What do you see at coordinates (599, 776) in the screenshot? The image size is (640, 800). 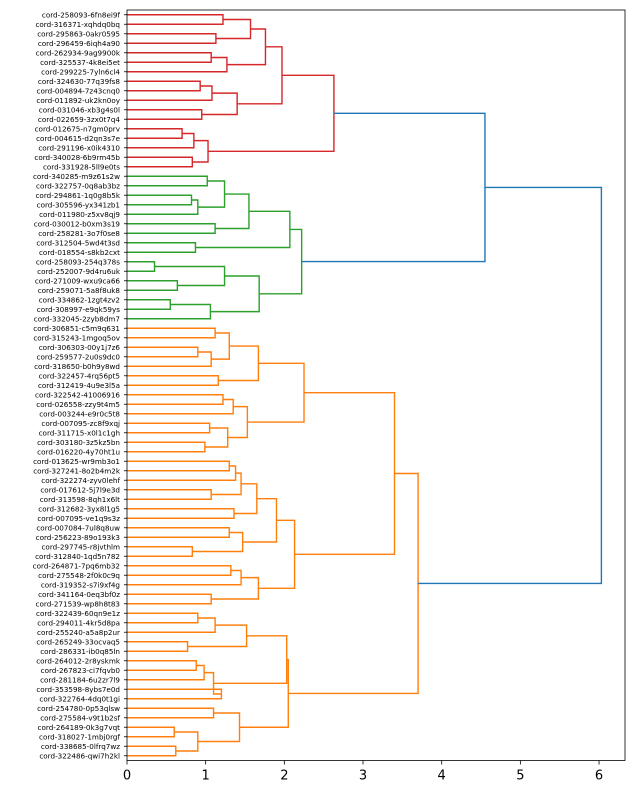 I see `x-tick-label: 6` at bounding box center [599, 776].